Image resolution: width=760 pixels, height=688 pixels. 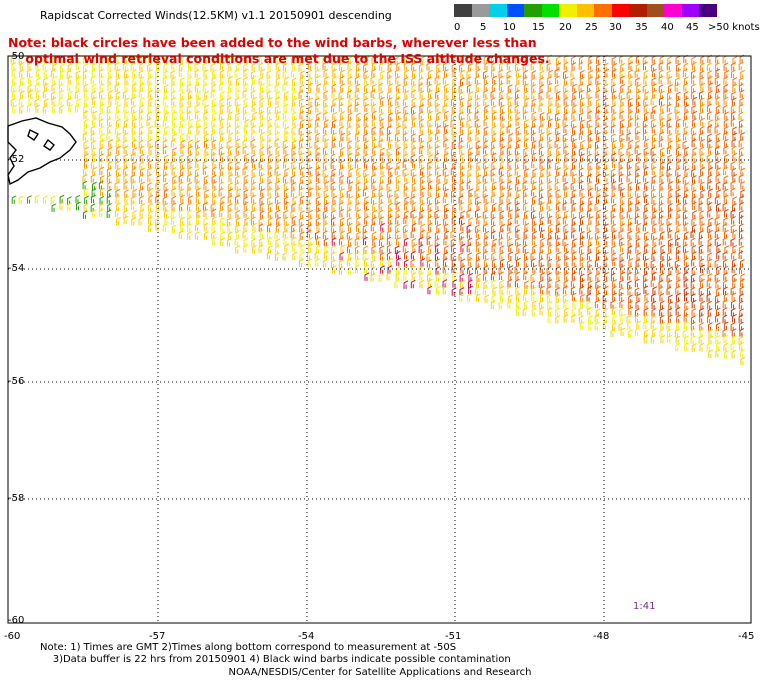 I want to click on lat-label-50: -50, so click(x=16, y=56).